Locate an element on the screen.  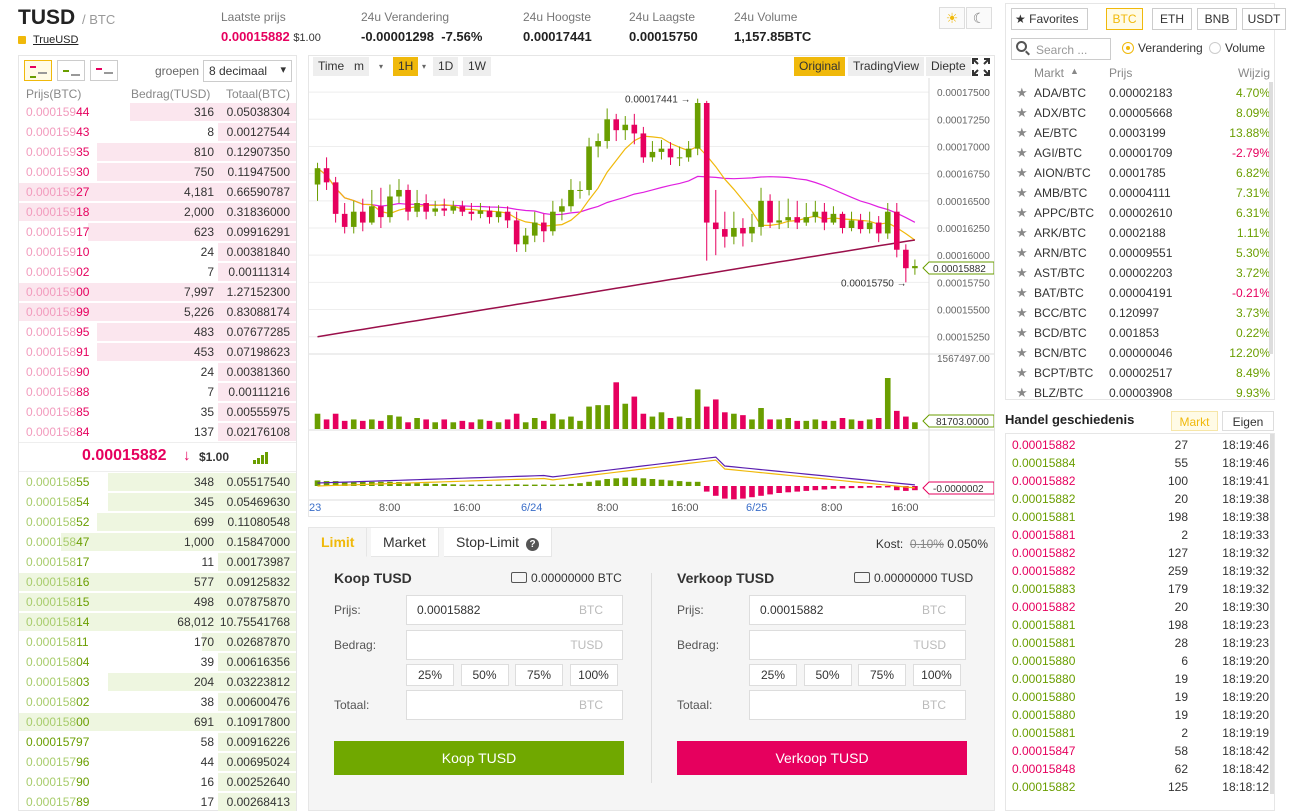
sell-pct-100: 100% is located at coordinates (936, 675).